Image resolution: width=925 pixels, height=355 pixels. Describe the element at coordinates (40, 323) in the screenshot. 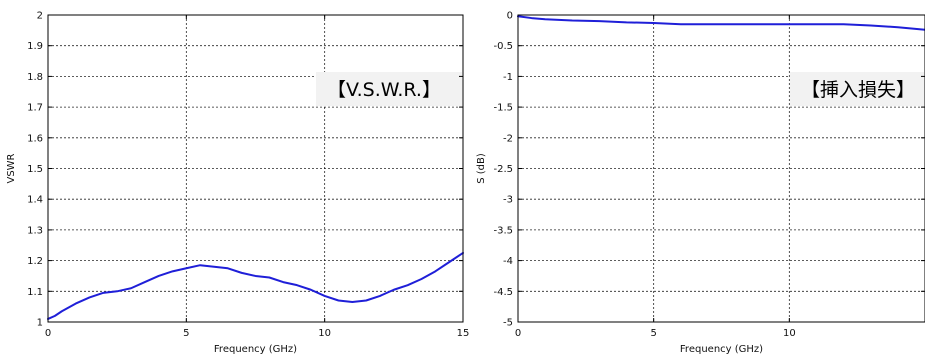

I see `y-tick-label: 1` at that location.